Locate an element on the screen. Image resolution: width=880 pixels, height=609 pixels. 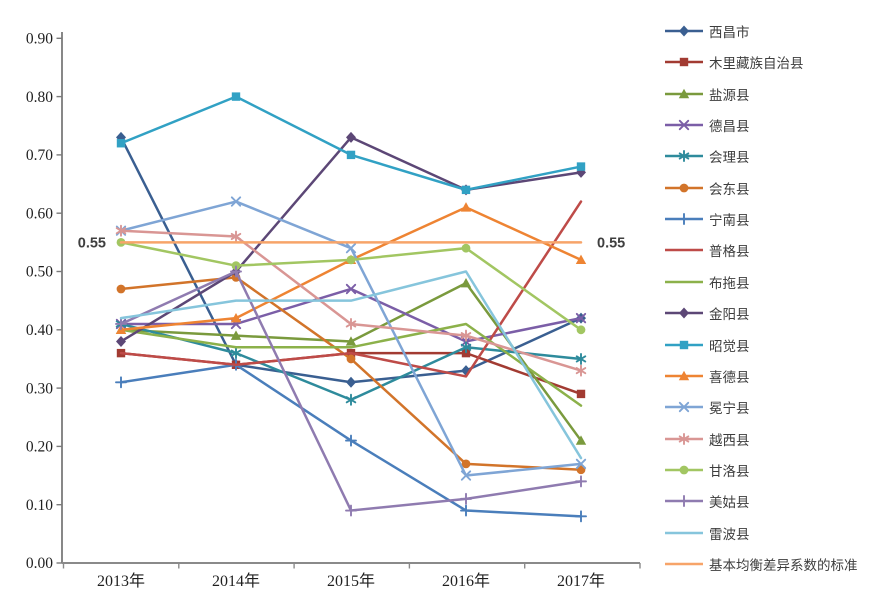
legend-item-13: 越西县 is located at coordinates (707, 439).